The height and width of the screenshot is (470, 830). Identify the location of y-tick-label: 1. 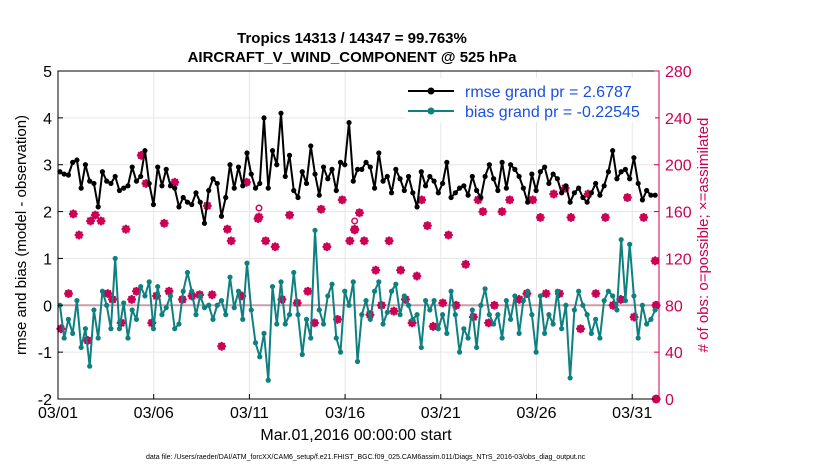
(47, 259).